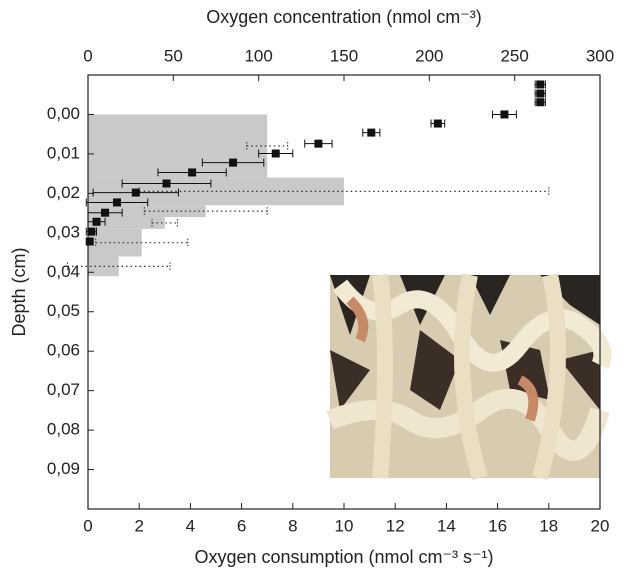 This screenshot has width=642, height=582. I want to click on y-tick-label: 0,07, so click(63, 389).